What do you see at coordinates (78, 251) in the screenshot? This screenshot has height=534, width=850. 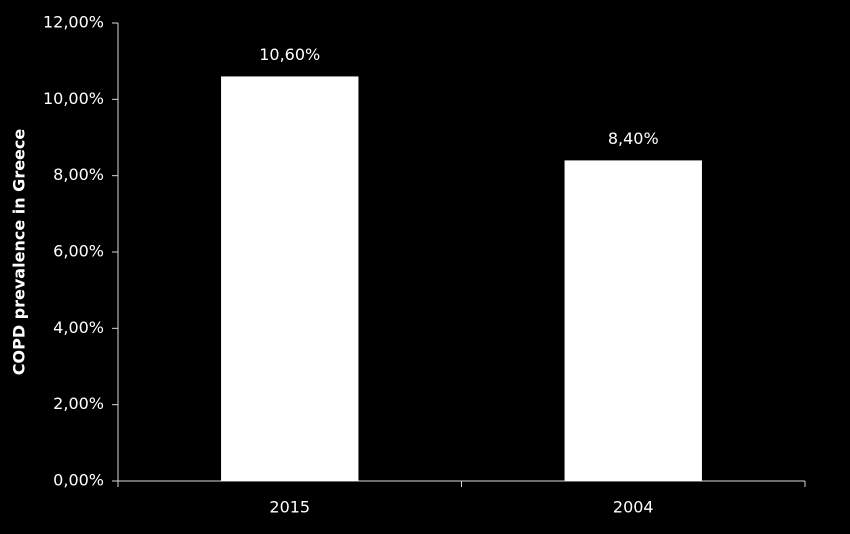 I see `y-tick-label: 6,00%` at bounding box center [78, 251].